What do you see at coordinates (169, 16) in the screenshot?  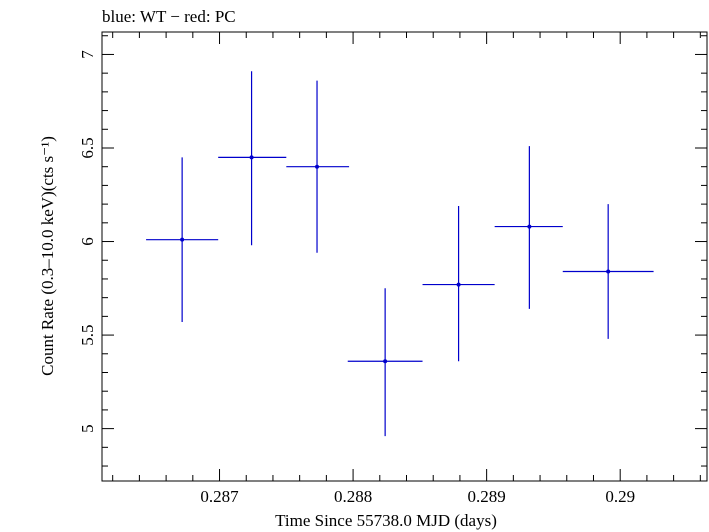 I see `chart-title: blue: WT − red: PC` at bounding box center [169, 16].